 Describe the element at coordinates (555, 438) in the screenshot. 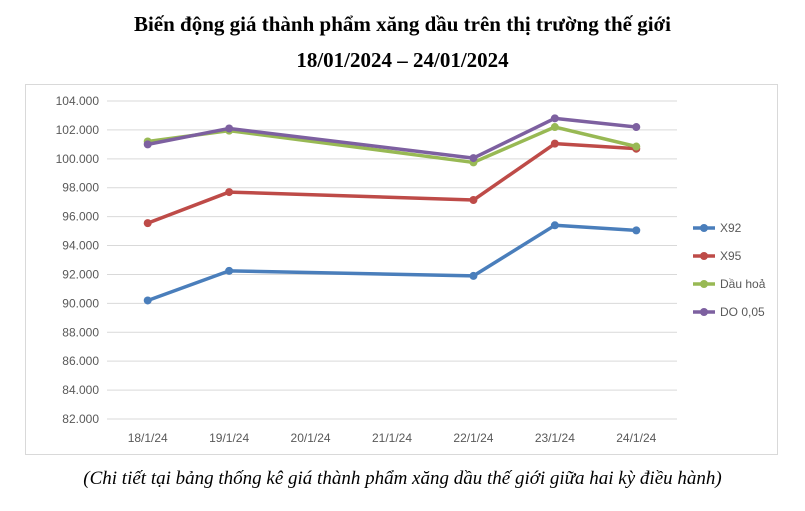

I see `x-tick-label: 23/1/24` at that location.